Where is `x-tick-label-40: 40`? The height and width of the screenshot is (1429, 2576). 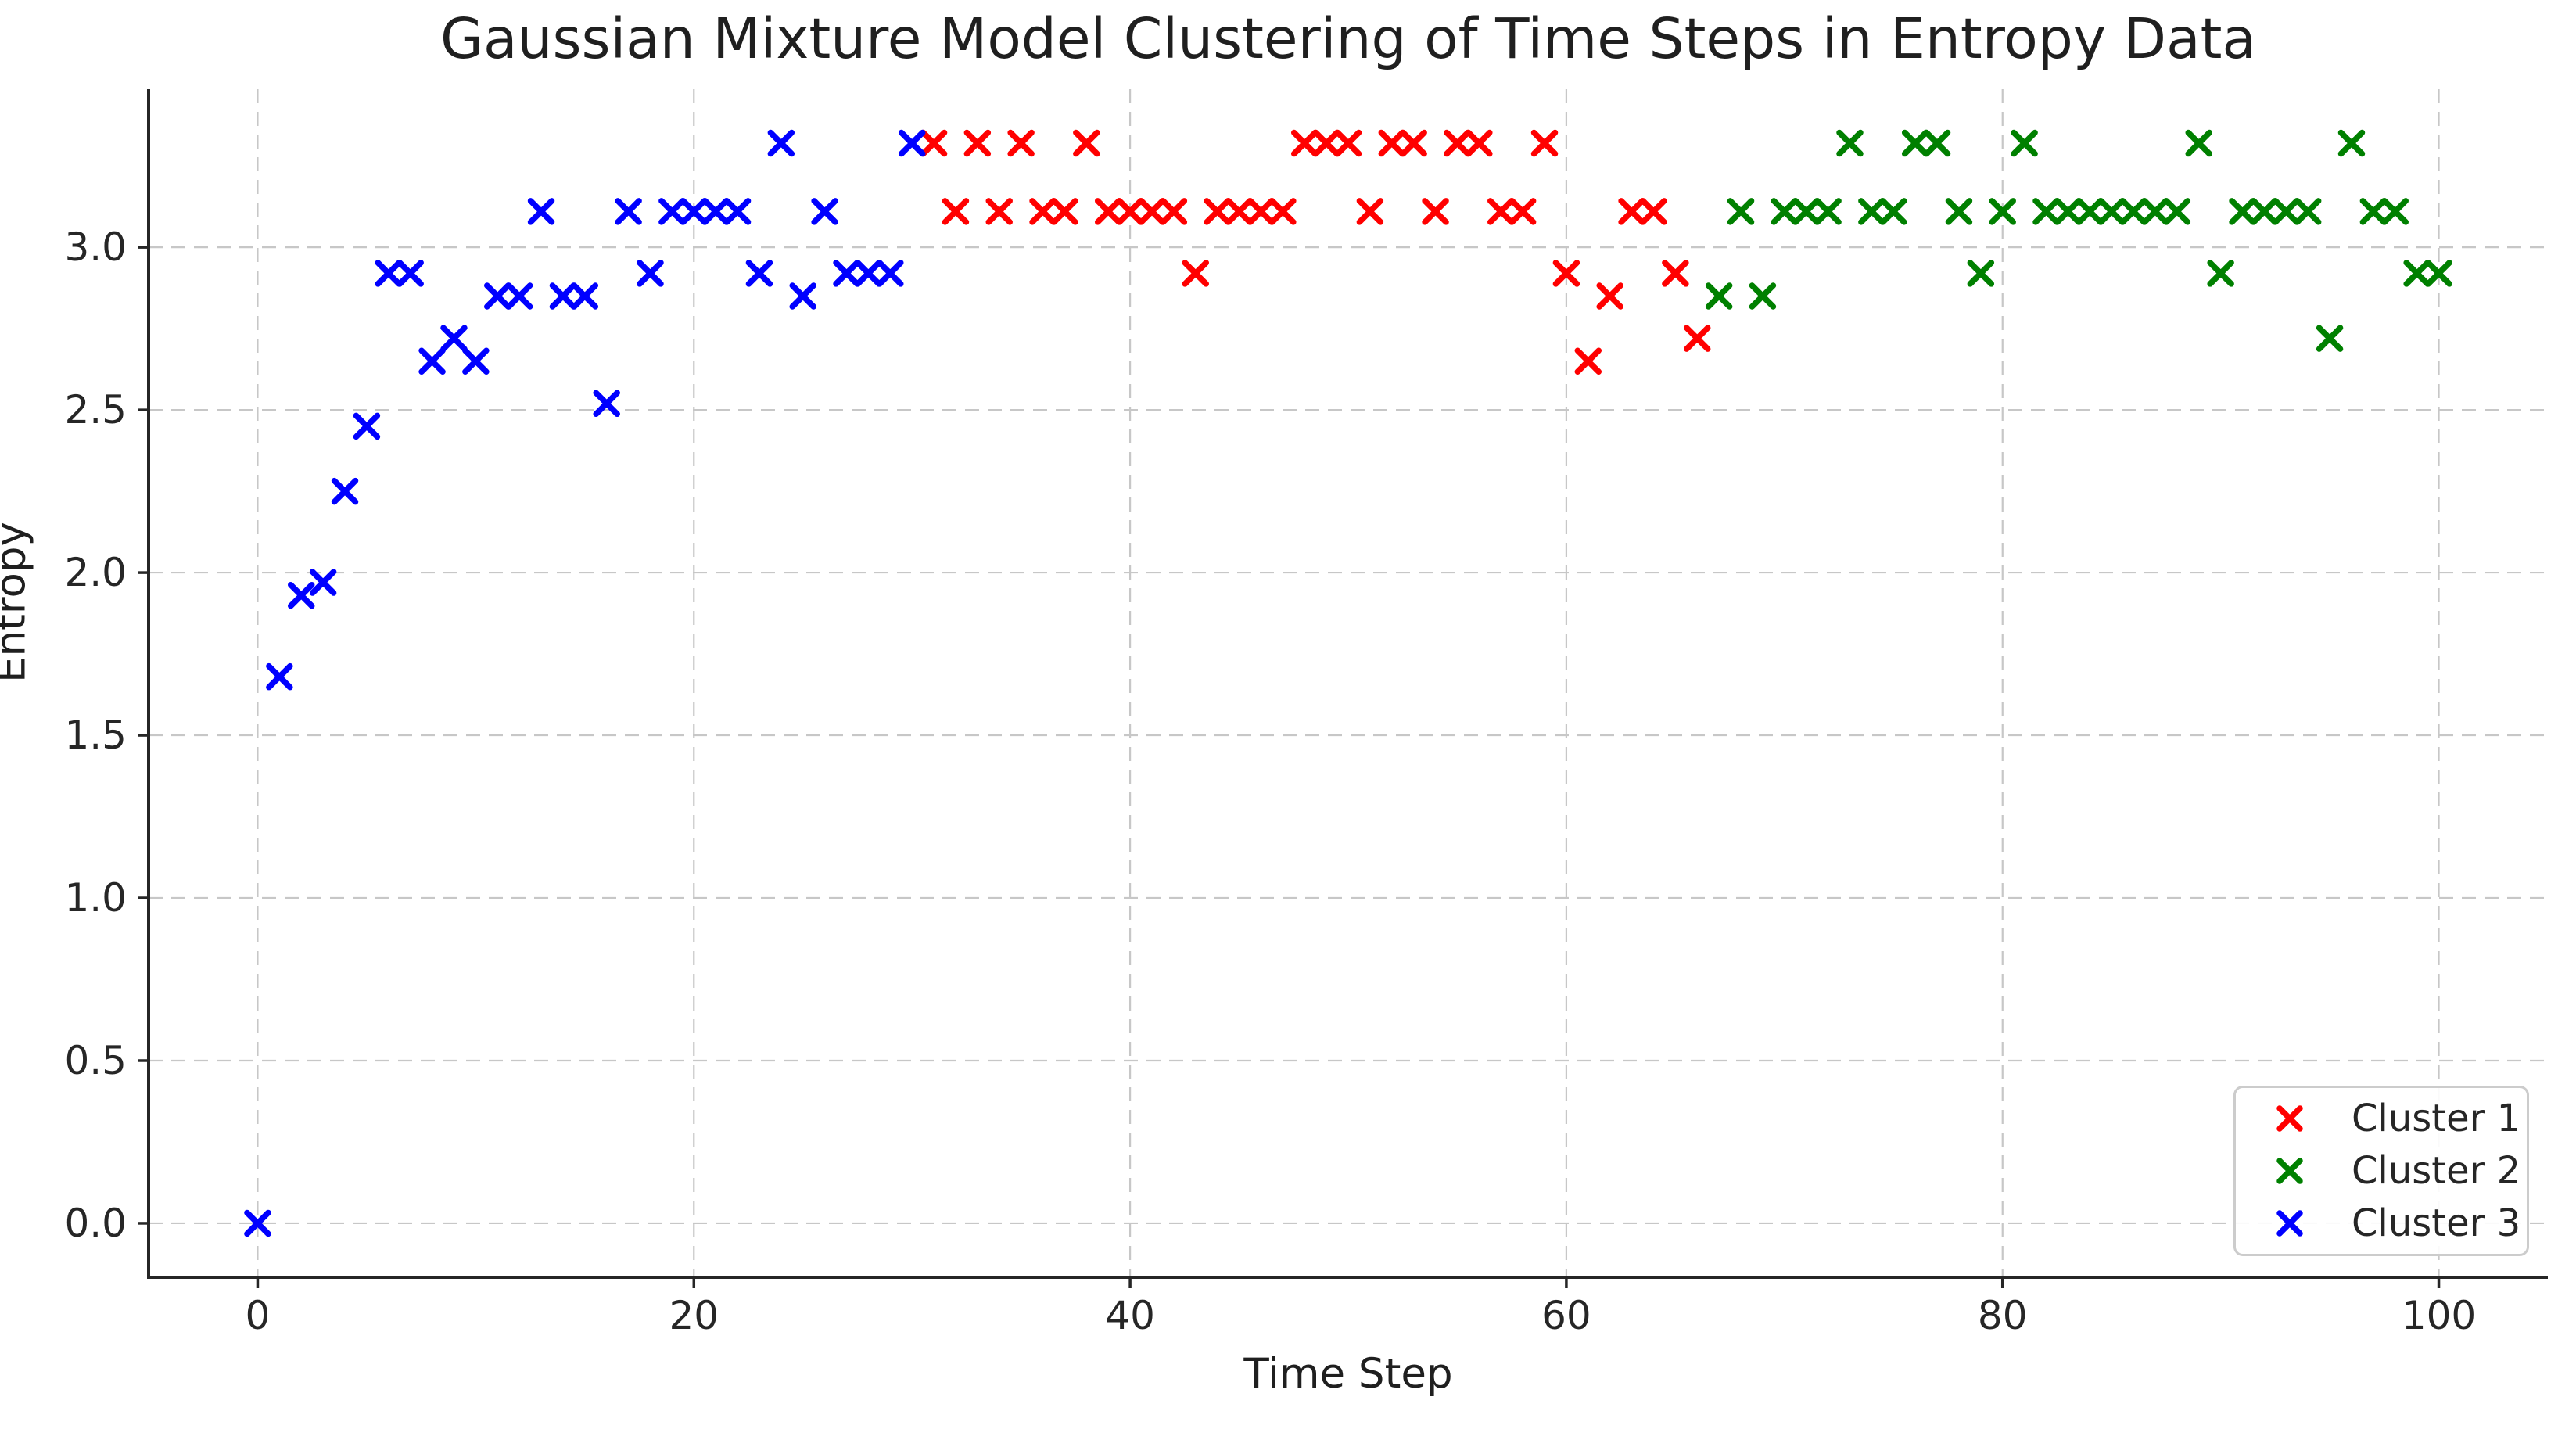 x-tick-label-40: 40 is located at coordinates (1130, 1315).